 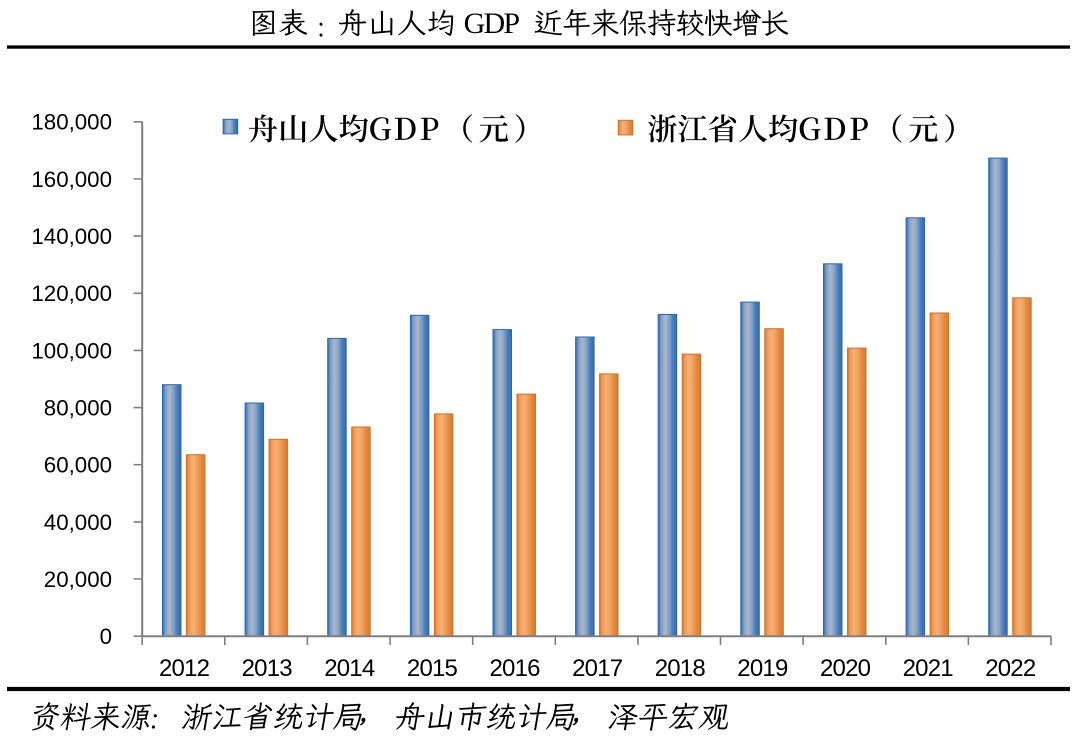 I want to click on svg-text: 2018, so click(x=680, y=668).